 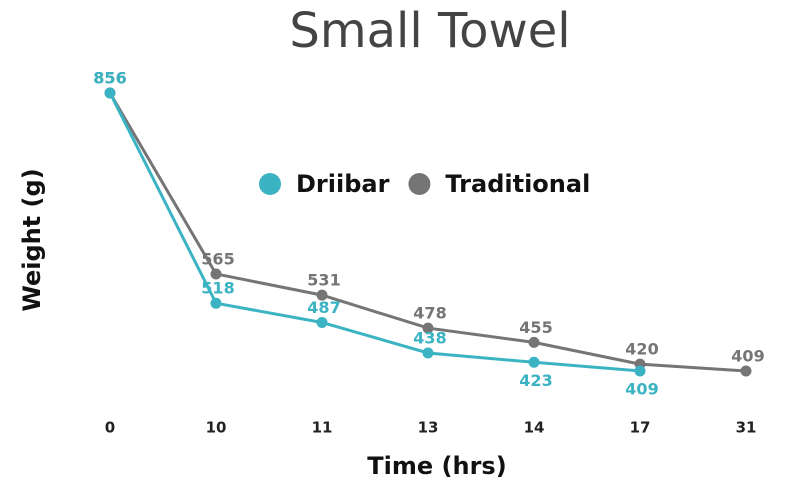 I want to click on data-label: 438, so click(x=429, y=337).